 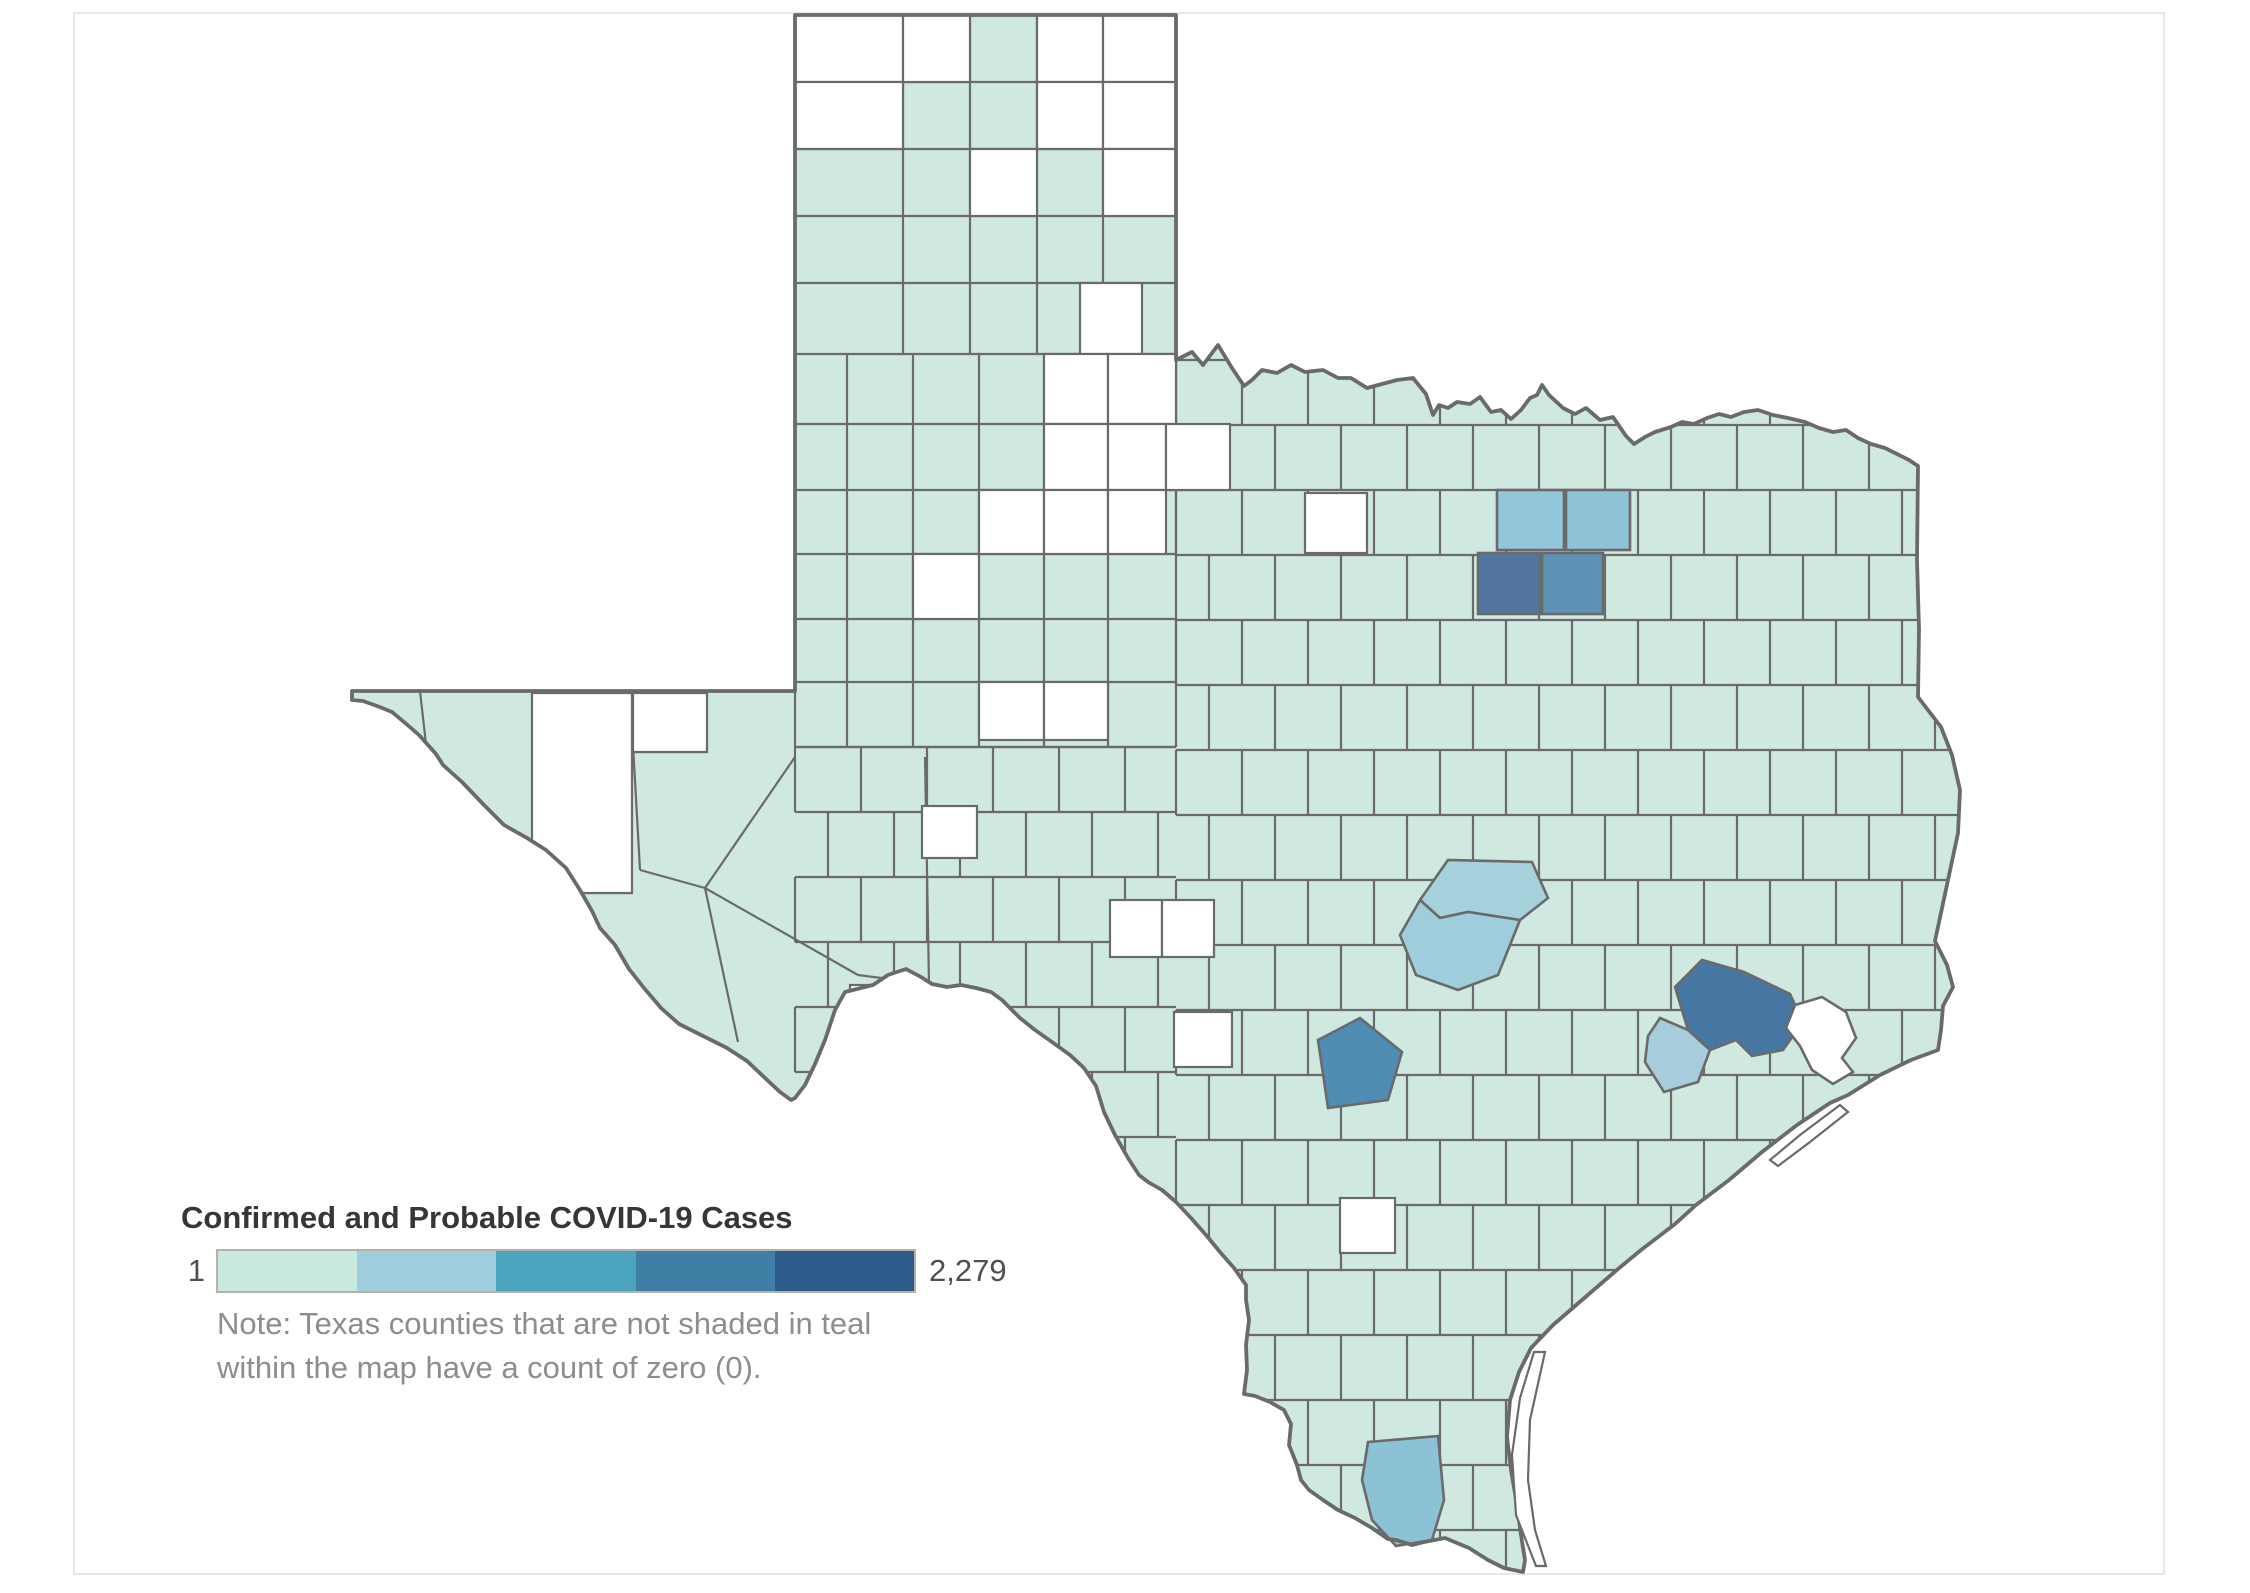 What do you see at coordinates (489, 1367) in the screenshot?
I see `legend-note-line2: within the map have a count of zero (0).` at bounding box center [489, 1367].